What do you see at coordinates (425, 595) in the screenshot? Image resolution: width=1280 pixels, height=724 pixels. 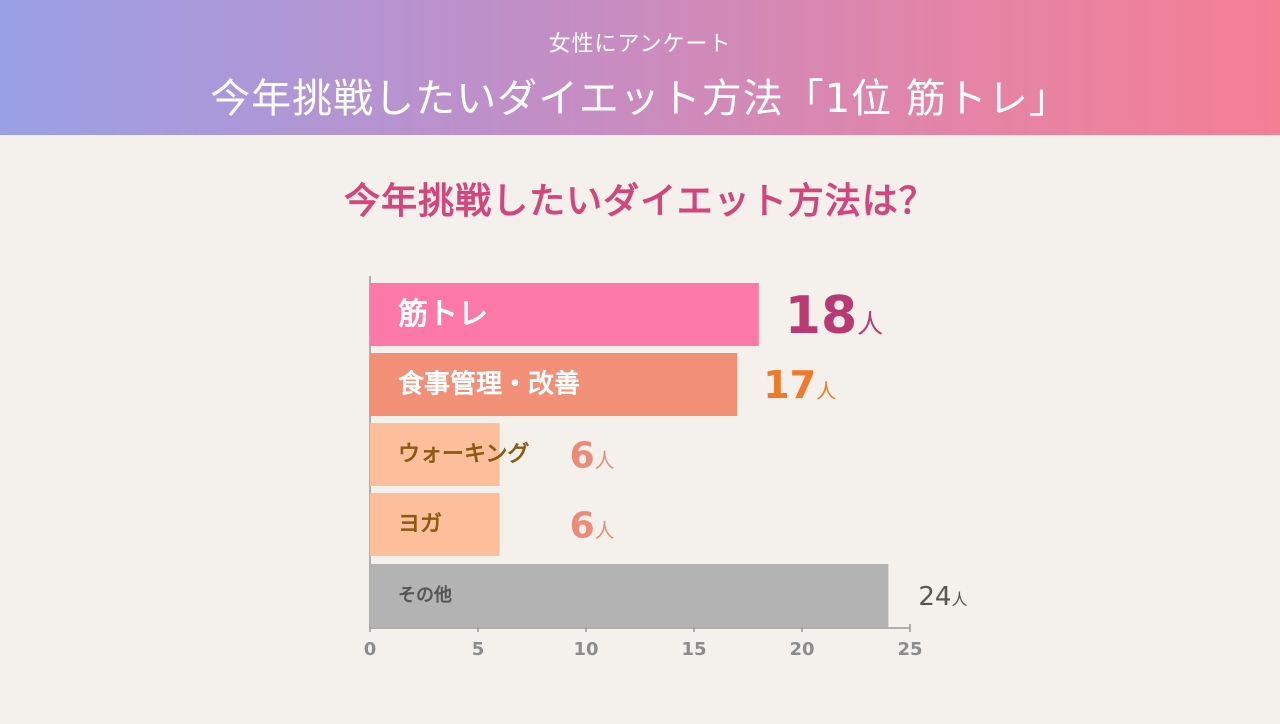 I see `bar-label-5: その他` at bounding box center [425, 595].